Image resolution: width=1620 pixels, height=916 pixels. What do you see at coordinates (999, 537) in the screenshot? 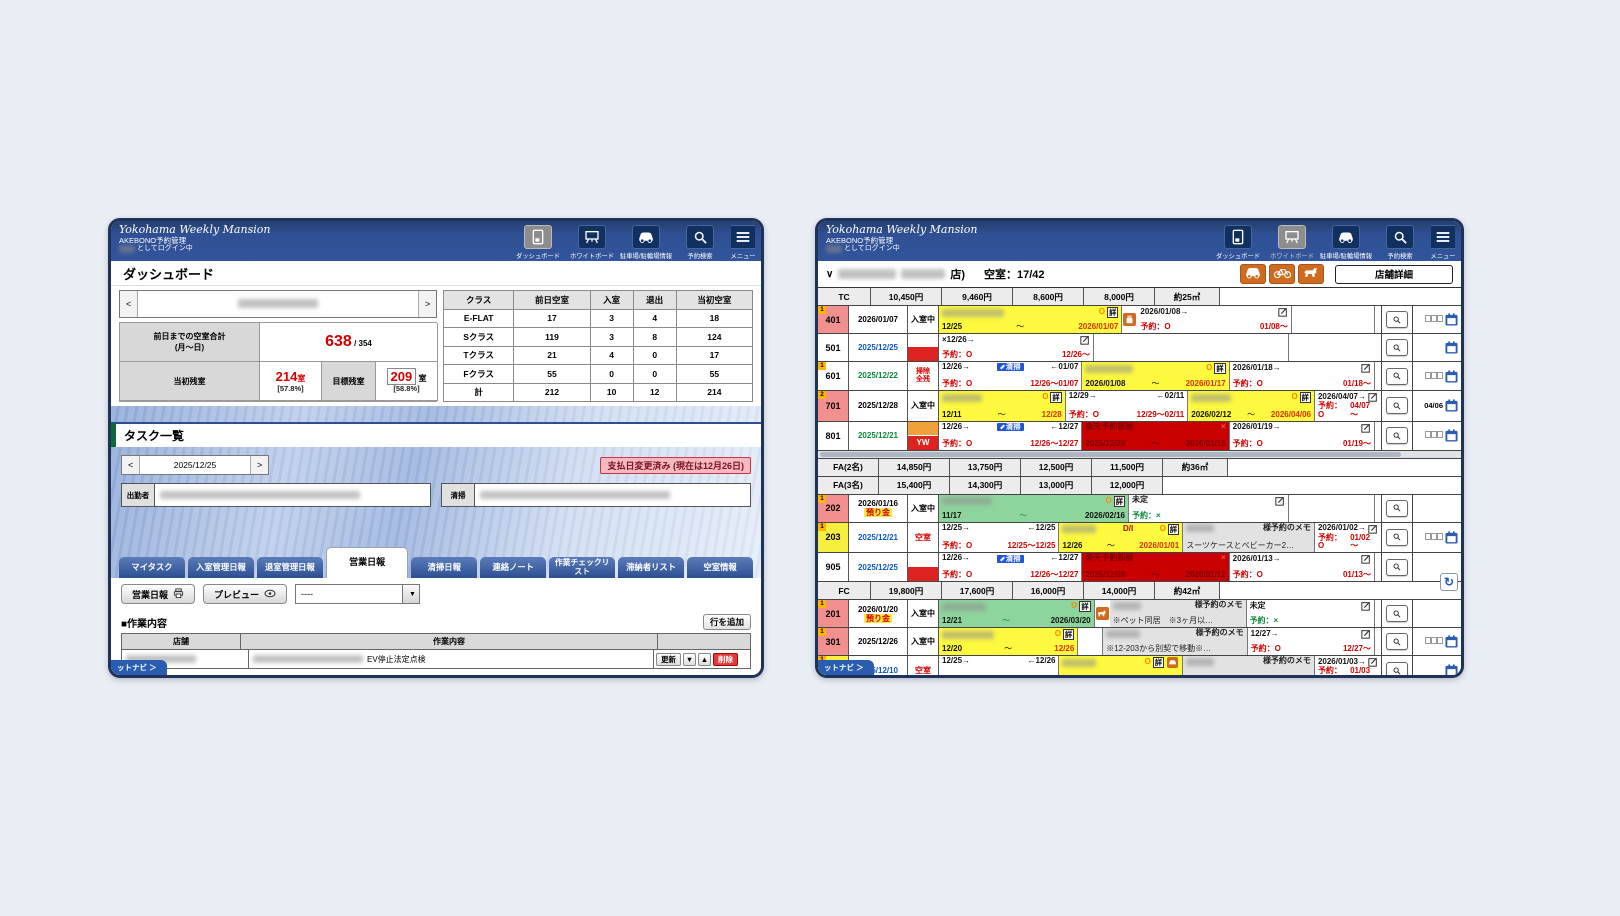
I see `free-period-cell: 12/25→ ←12/25 予約：O 12/25～12/25` at bounding box center [999, 537].